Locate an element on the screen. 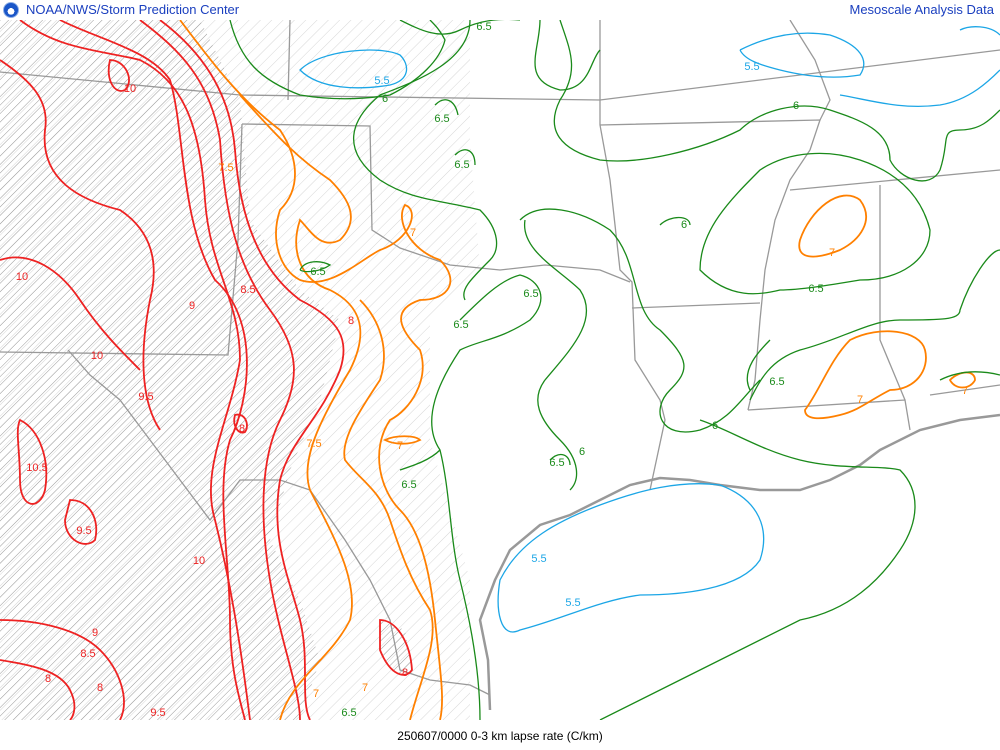 This screenshot has width=1000, height=750. product-title: Mesoscale Analysis Data is located at coordinates (921, 9).